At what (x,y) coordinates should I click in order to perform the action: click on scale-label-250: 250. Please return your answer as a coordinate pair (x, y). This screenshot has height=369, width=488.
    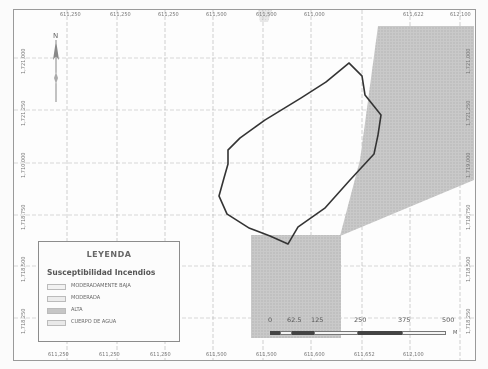
    Looking at the image, I should click on (360, 320).